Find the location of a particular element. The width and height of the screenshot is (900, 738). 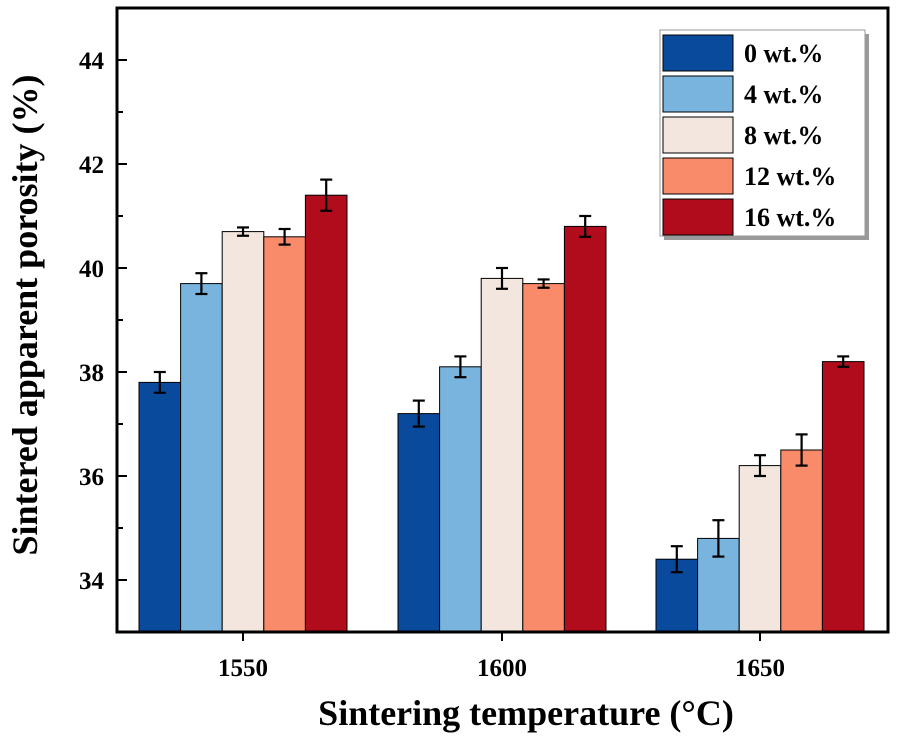

y-tick-label-42: 42 is located at coordinates (91, 165).